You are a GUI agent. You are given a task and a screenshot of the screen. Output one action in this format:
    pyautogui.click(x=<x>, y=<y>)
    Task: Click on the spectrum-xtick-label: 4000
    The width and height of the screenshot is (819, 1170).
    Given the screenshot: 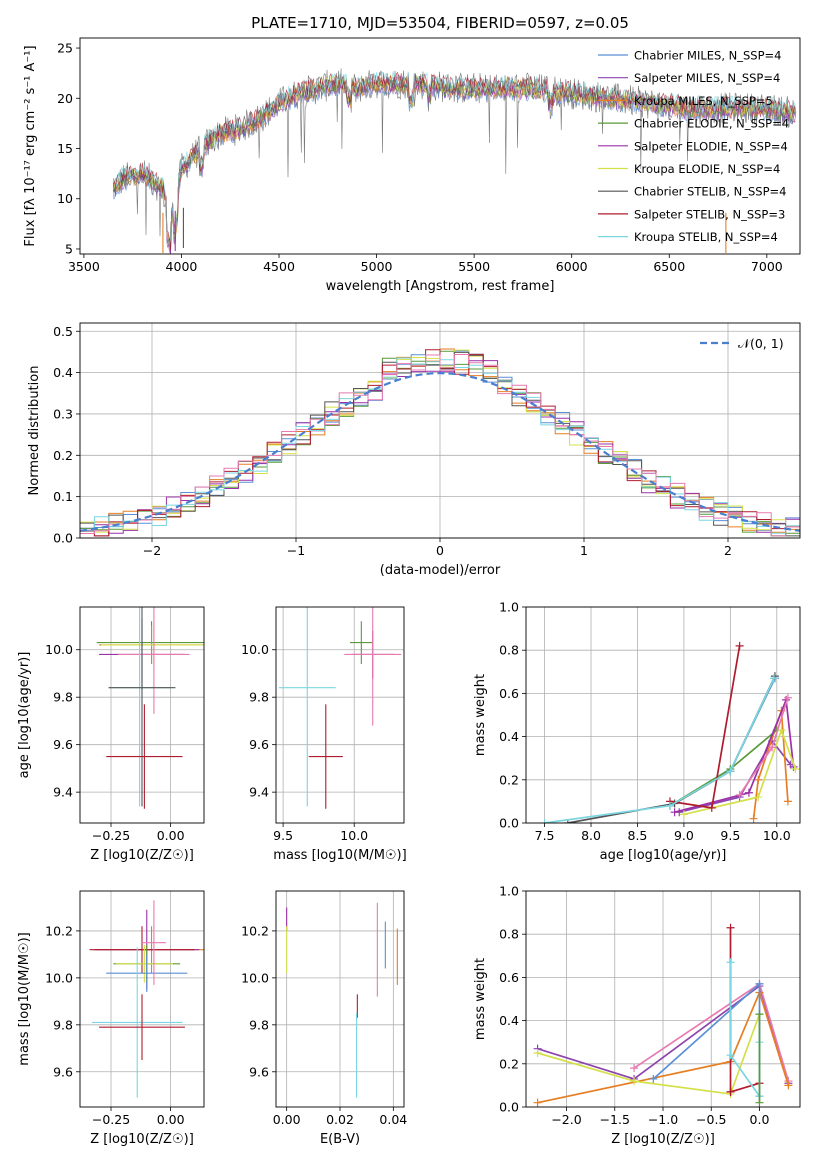 What is the action you would take?
    pyautogui.click(x=182, y=266)
    